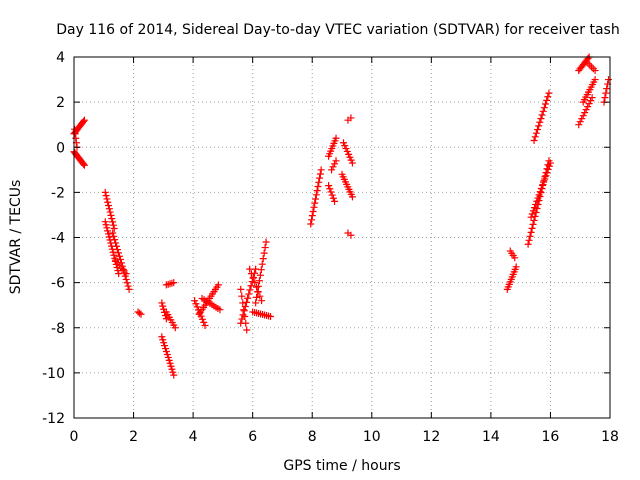 Image resolution: width=640 pixels, height=480 pixels. Describe the element at coordinates (341, 466) in the screenshot. I see `x-axis-label: GPS time / hours` at that location.